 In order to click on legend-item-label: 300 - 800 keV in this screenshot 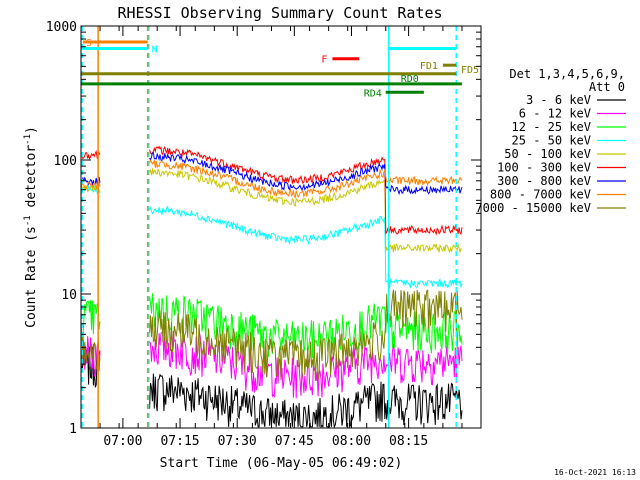, I will do `click(544, 181)`.